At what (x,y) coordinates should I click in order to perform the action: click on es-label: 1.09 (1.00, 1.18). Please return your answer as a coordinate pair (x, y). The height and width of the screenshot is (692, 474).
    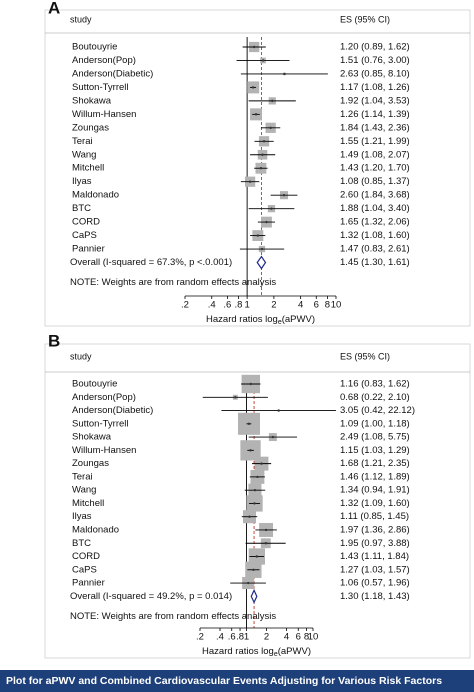
    Looking at the image, I should click on (375, 423).